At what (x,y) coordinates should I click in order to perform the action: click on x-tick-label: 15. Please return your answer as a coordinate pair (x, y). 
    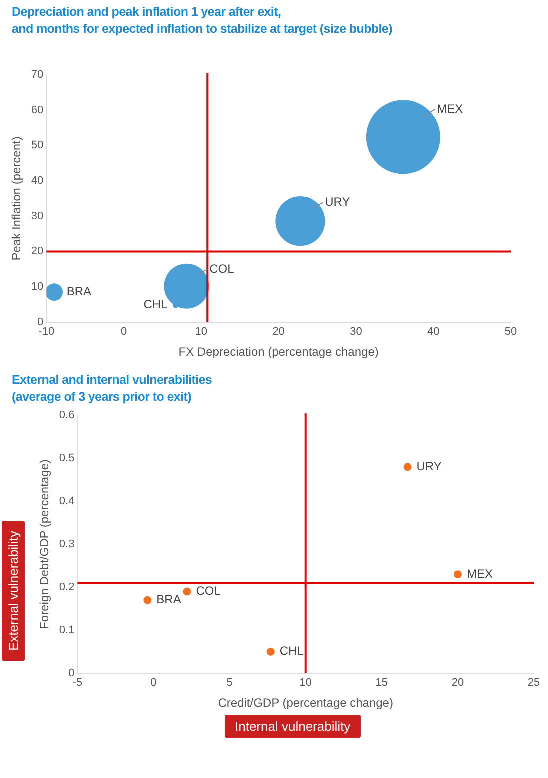
    Looking at the image, I should click on (382, 683).